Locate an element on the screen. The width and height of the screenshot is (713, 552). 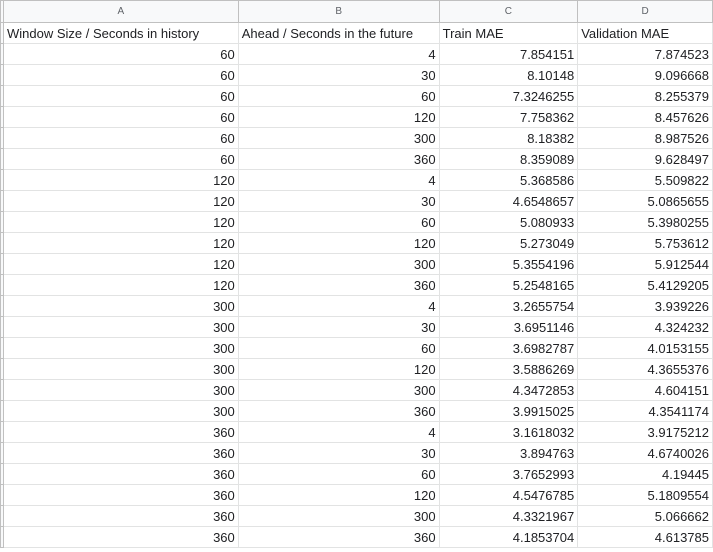
cell-train-mae: 7.3246255 is located at coordinates (508, 96).